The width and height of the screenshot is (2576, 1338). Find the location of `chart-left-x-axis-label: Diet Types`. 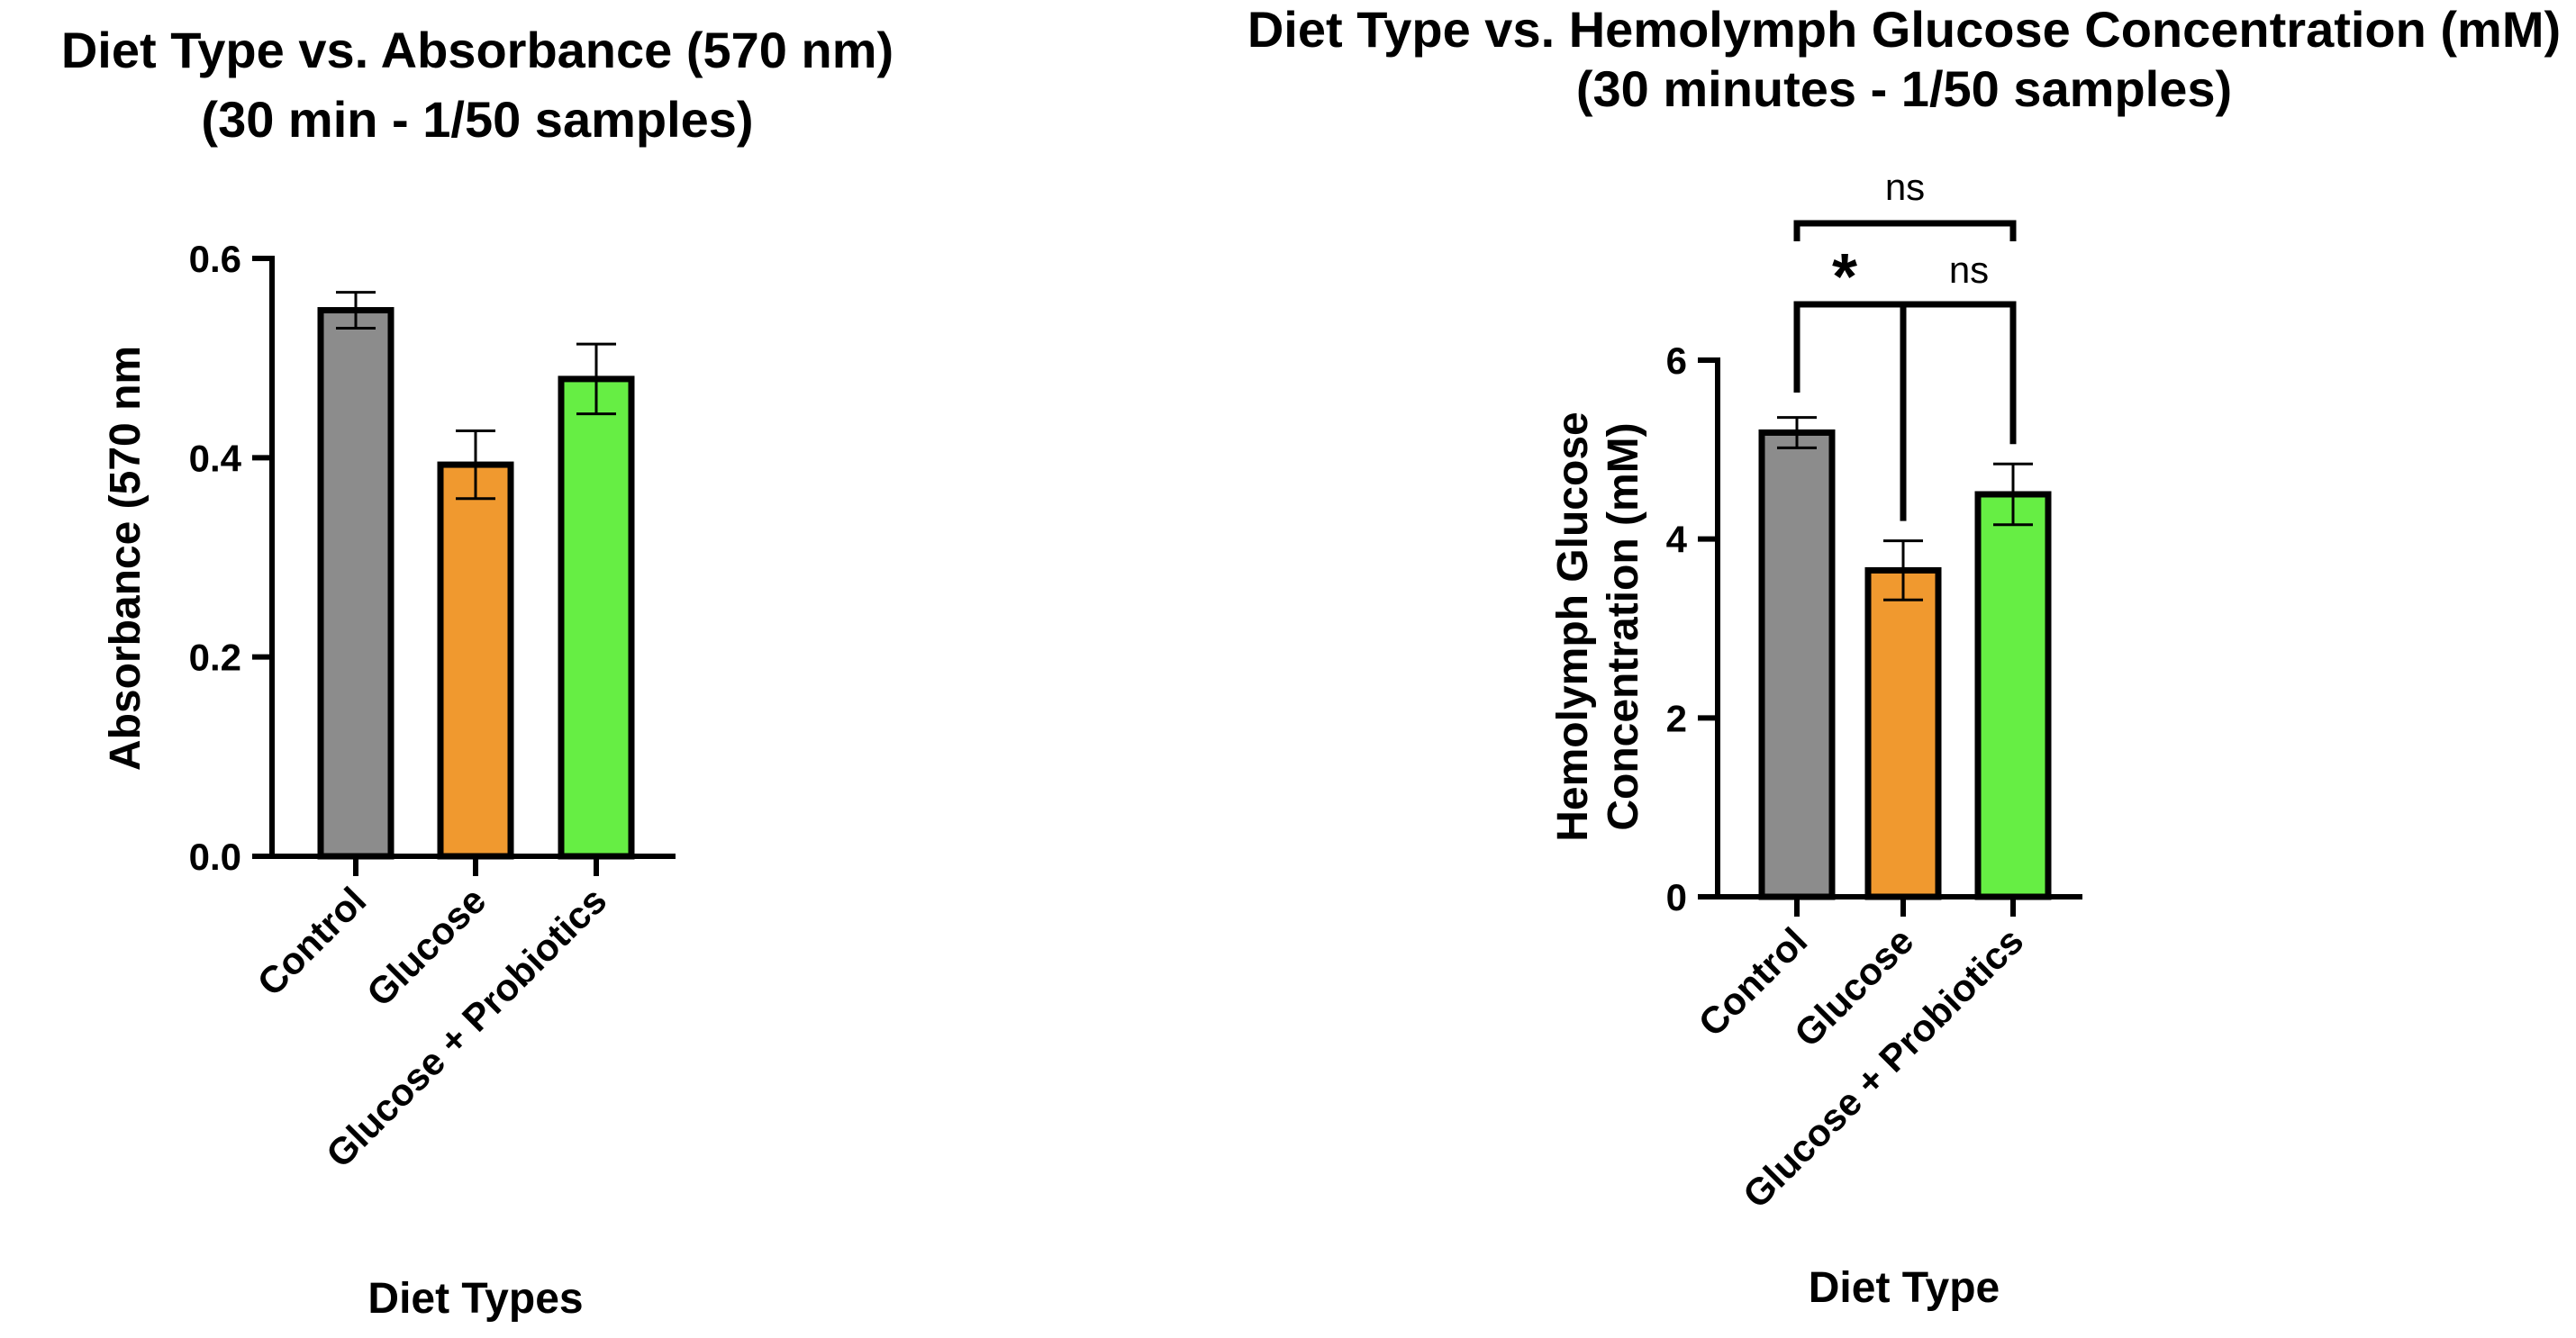

chart-left-x-axis-label: Diet Types is located at coordinates (475, 1299).